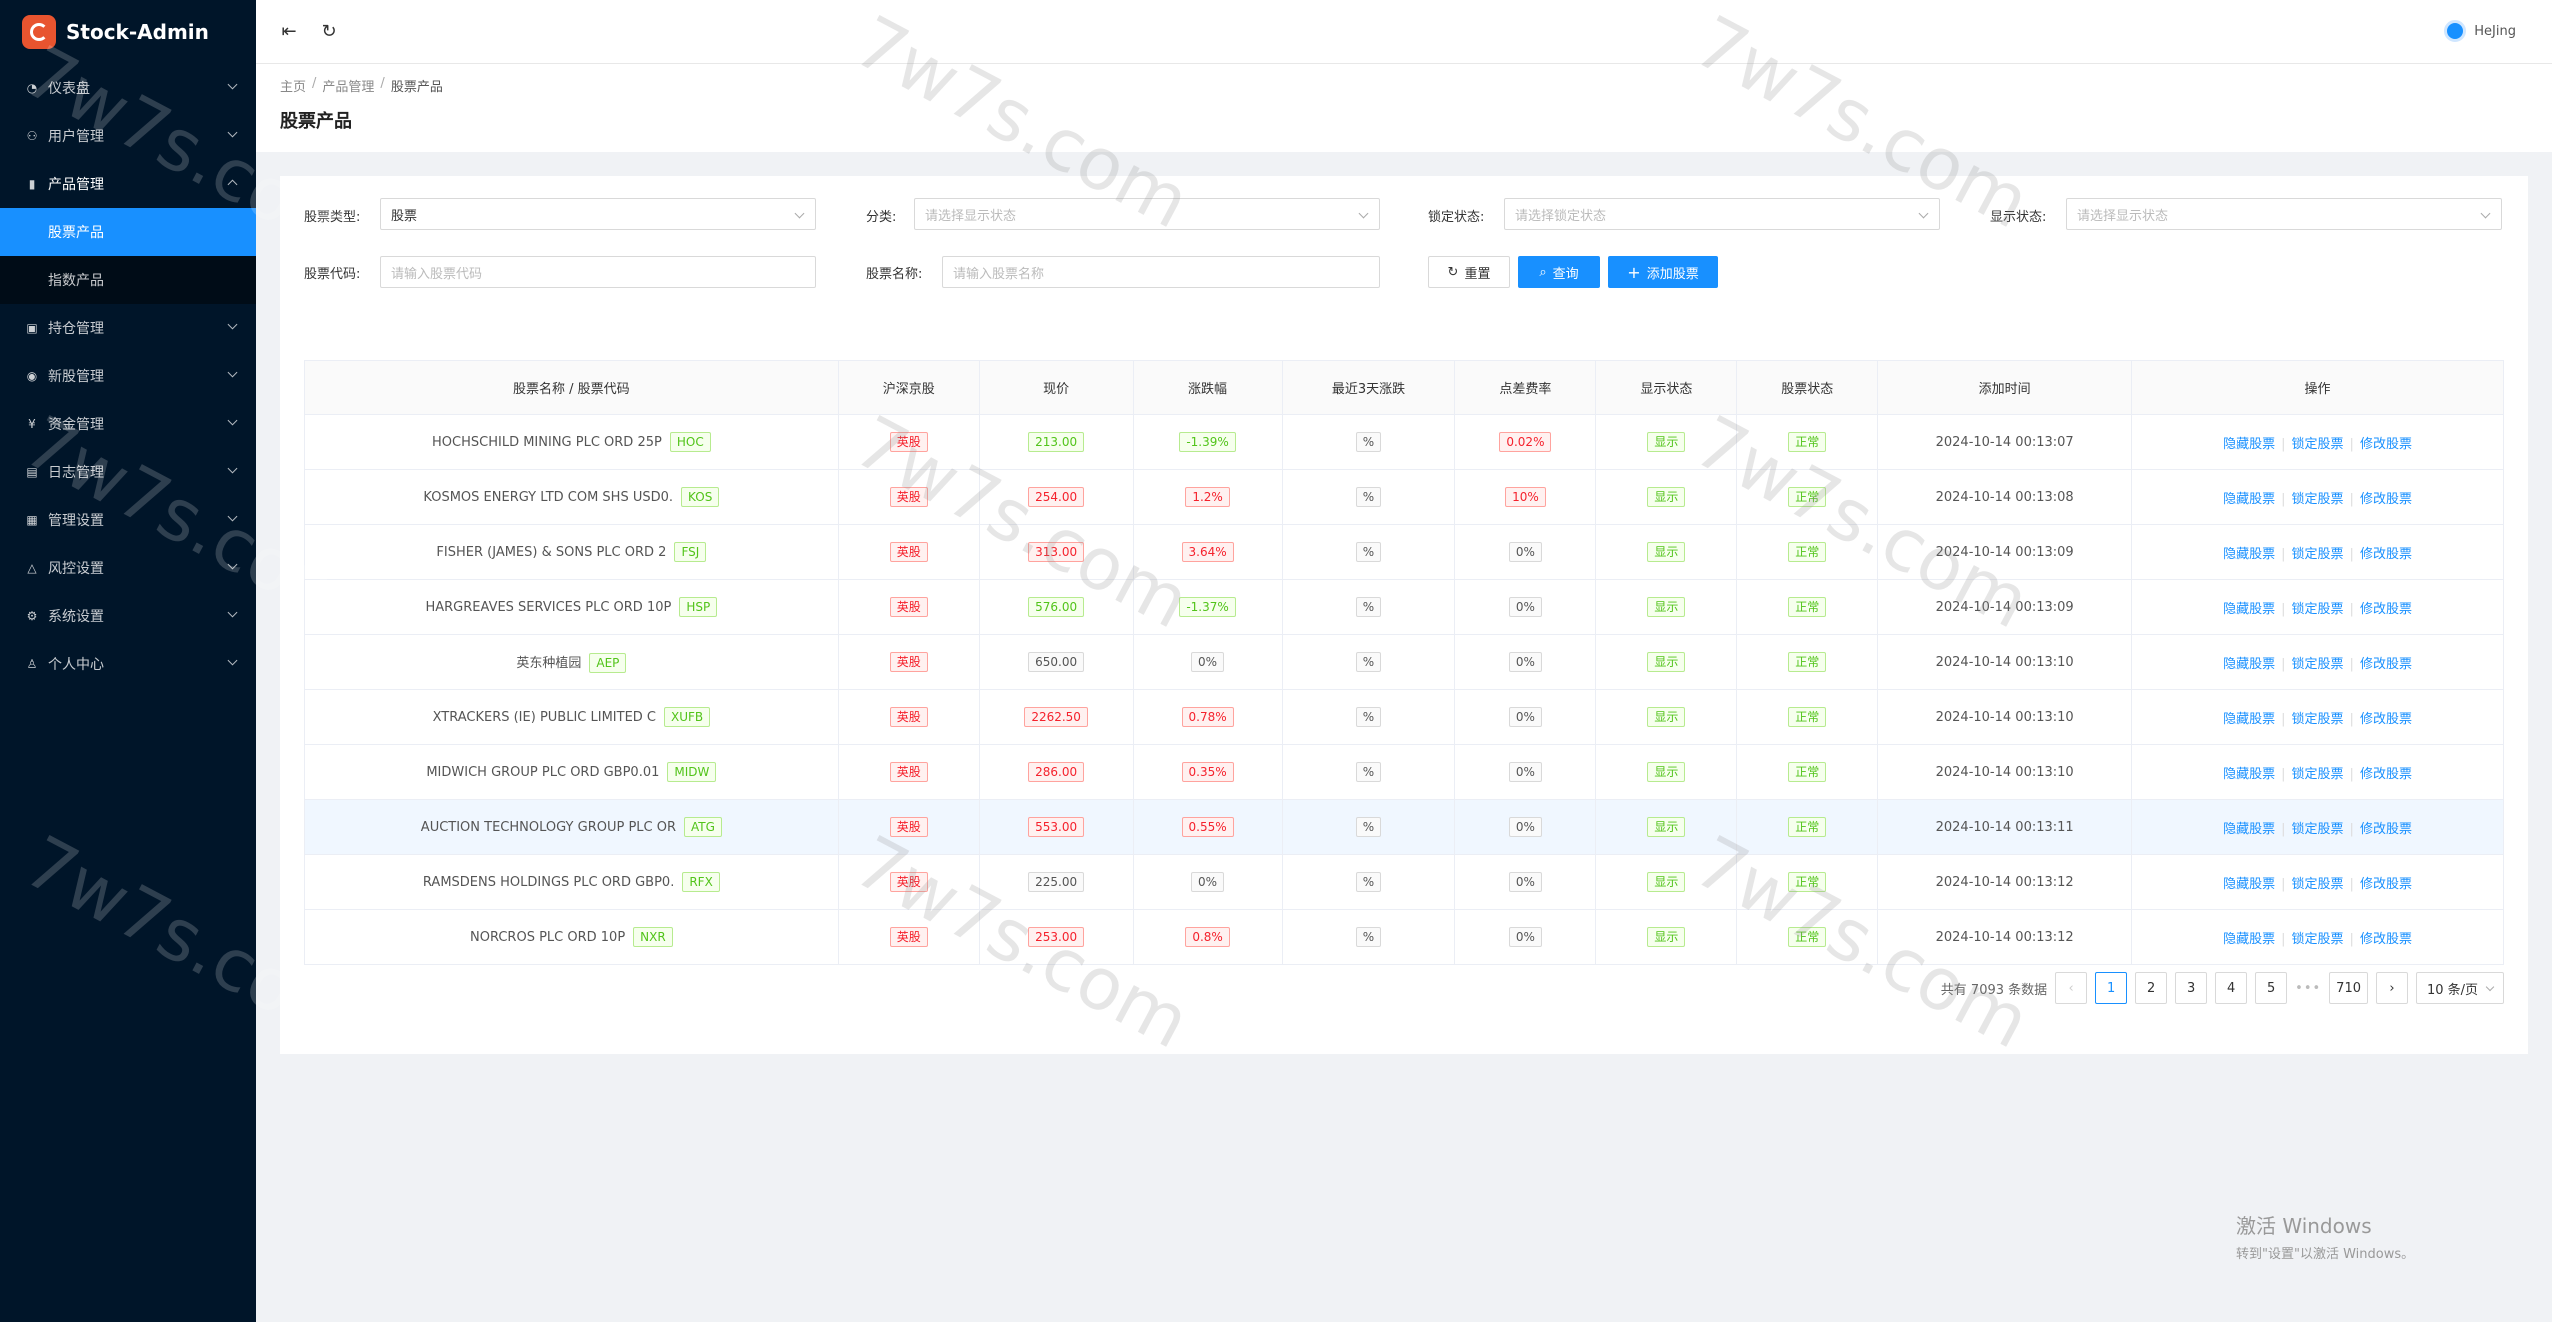  I want to click on page-5: 5, so click(2271, 988).